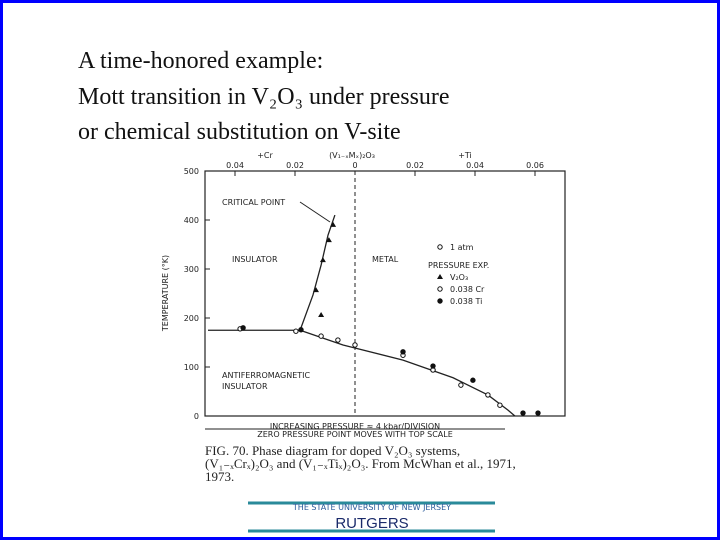 The height and width of the screenshot is (540, 720). I want to click on top-axis-left: +Cr, so click(265, 155).